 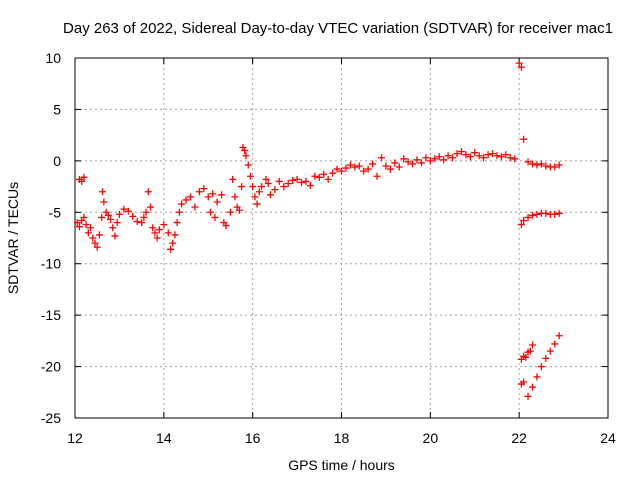 I want to click on y-tick-label: 10, so click(x=53, y=58).